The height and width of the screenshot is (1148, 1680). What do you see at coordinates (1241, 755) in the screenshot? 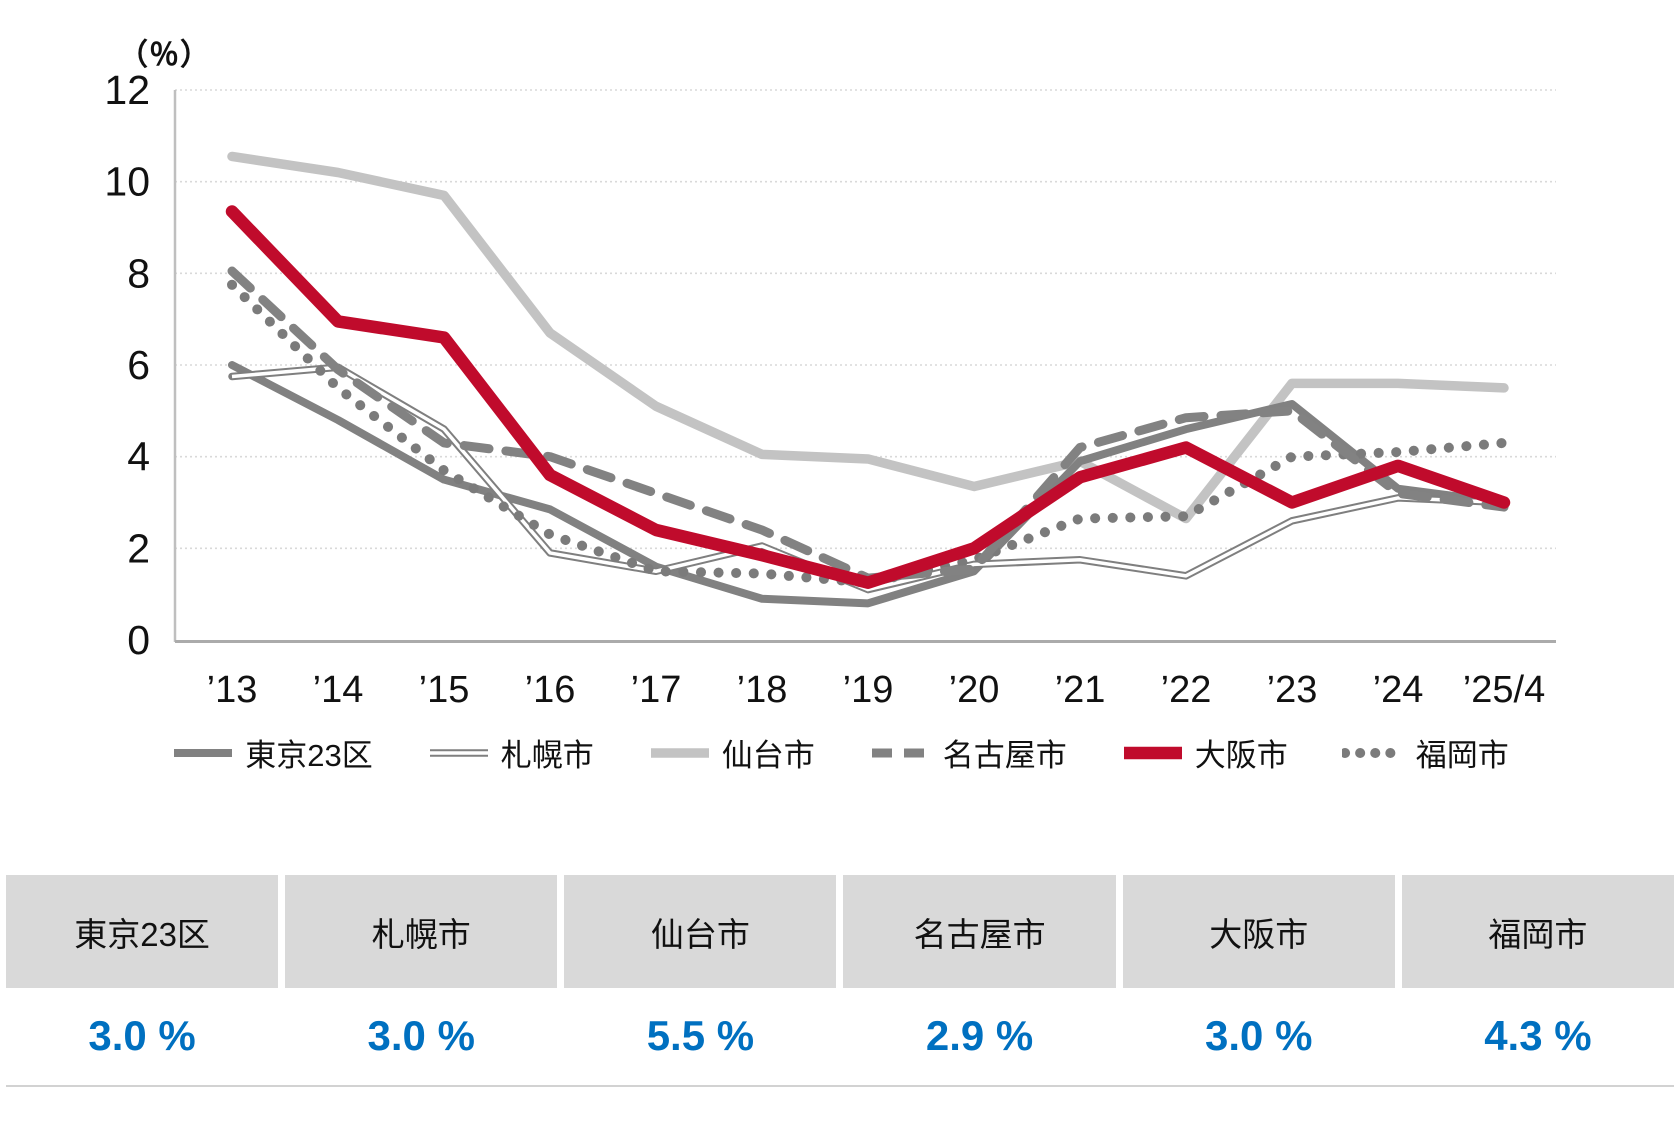
I see `legend-label: 大阪市` at bounding box center [1241, 755].